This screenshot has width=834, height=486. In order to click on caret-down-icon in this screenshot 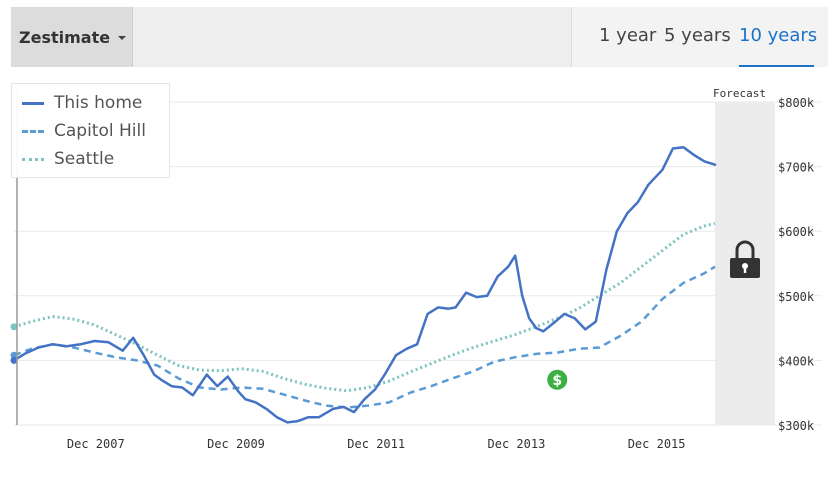, I will do `click(122, 38)`.